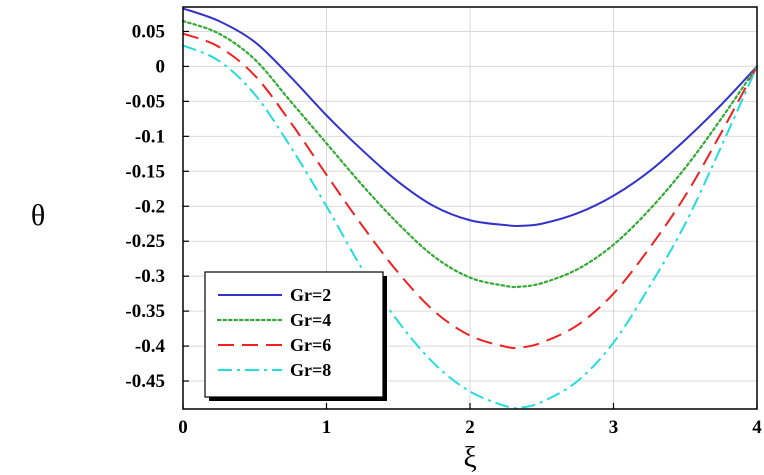  Describe the element at coordinates (38, 215) in the screenshot. I see `y-axis-label: θ` at that location.